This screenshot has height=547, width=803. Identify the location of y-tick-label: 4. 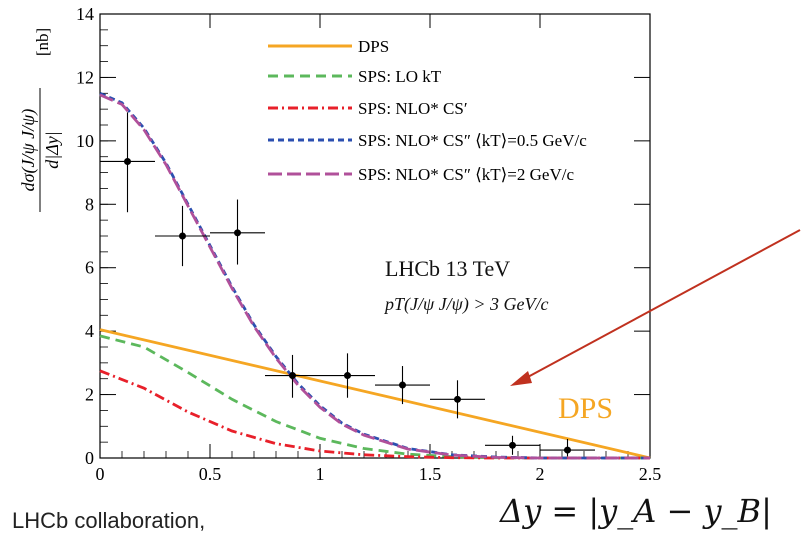
(89, 331).